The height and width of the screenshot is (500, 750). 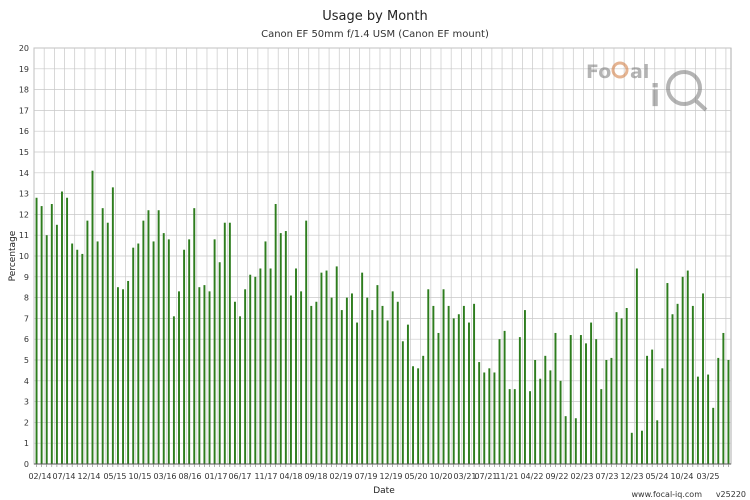 What do you see at coordinates (440, 476) in the screenshot?
I see `x-tick-label: 10/20` at bounding box center [440, 476].